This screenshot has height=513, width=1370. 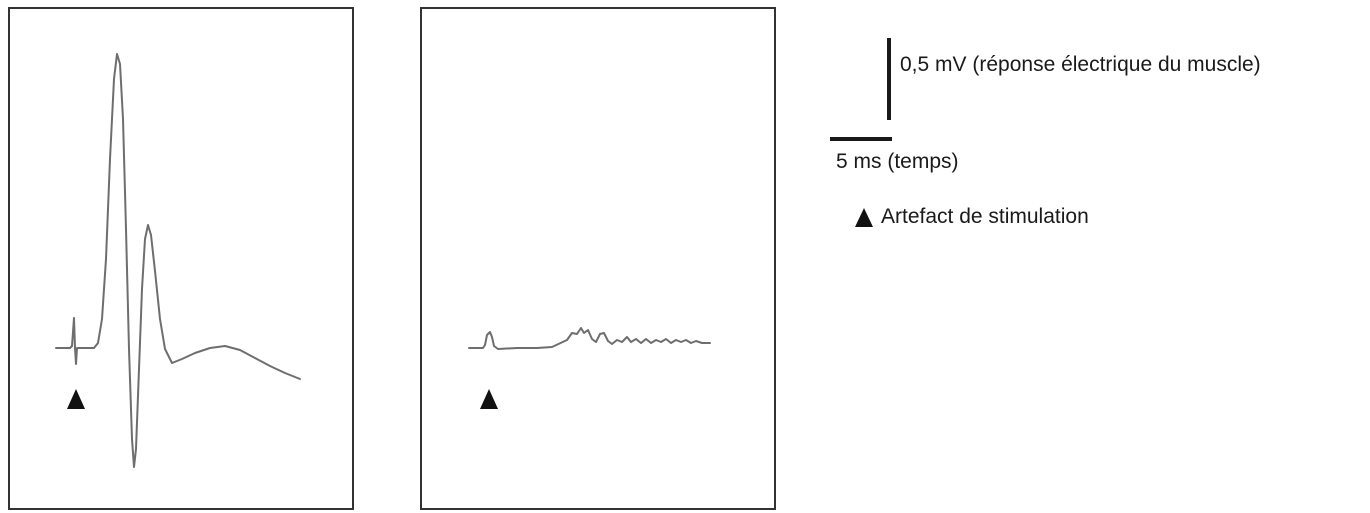 What do you see at coordinates (897, 161) in the screenshot?
I see `time-scale-label: 5 ms (temps)` at bounding box center [897, 161].